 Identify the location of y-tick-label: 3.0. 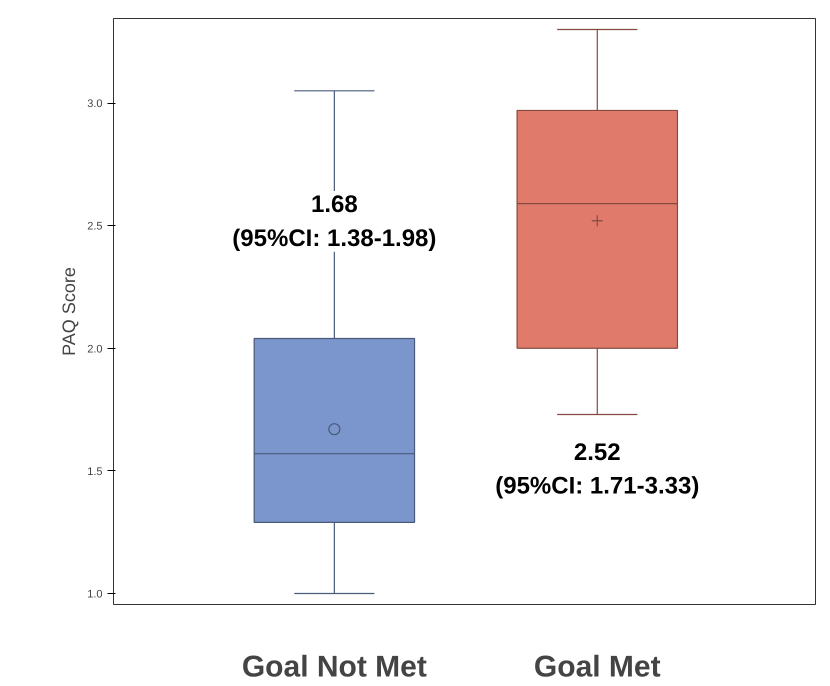
(95, 104).